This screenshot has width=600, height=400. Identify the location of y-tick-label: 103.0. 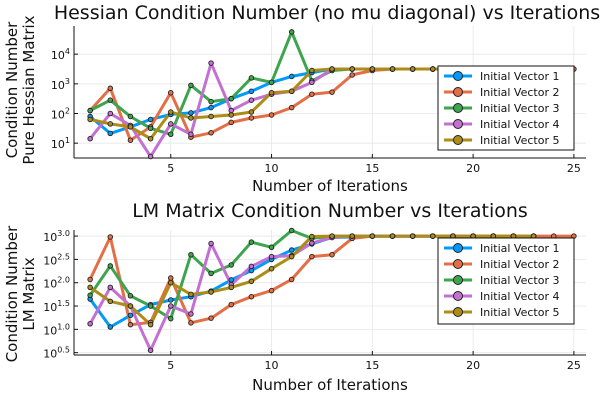
(56, 236).